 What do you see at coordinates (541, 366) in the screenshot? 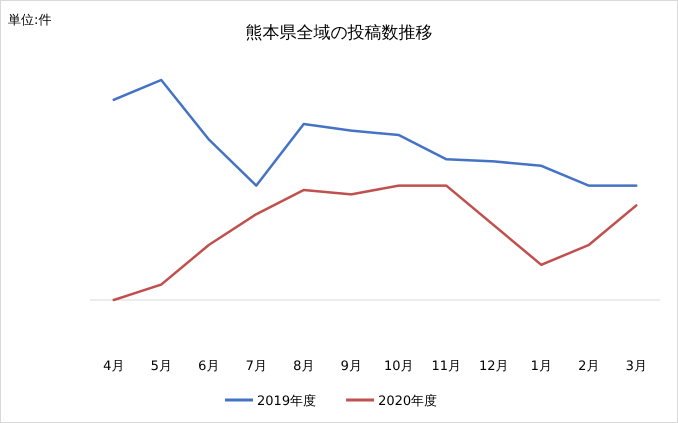
I see `x-tick-label: 1月` at bounding box center [541, 366].